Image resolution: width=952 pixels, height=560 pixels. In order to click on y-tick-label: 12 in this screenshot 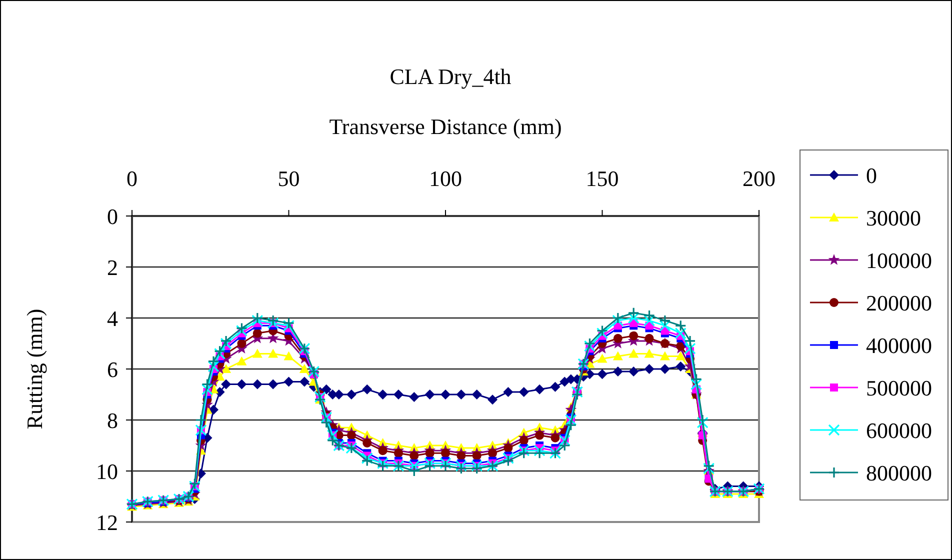, I will do `click(107, 522)`.